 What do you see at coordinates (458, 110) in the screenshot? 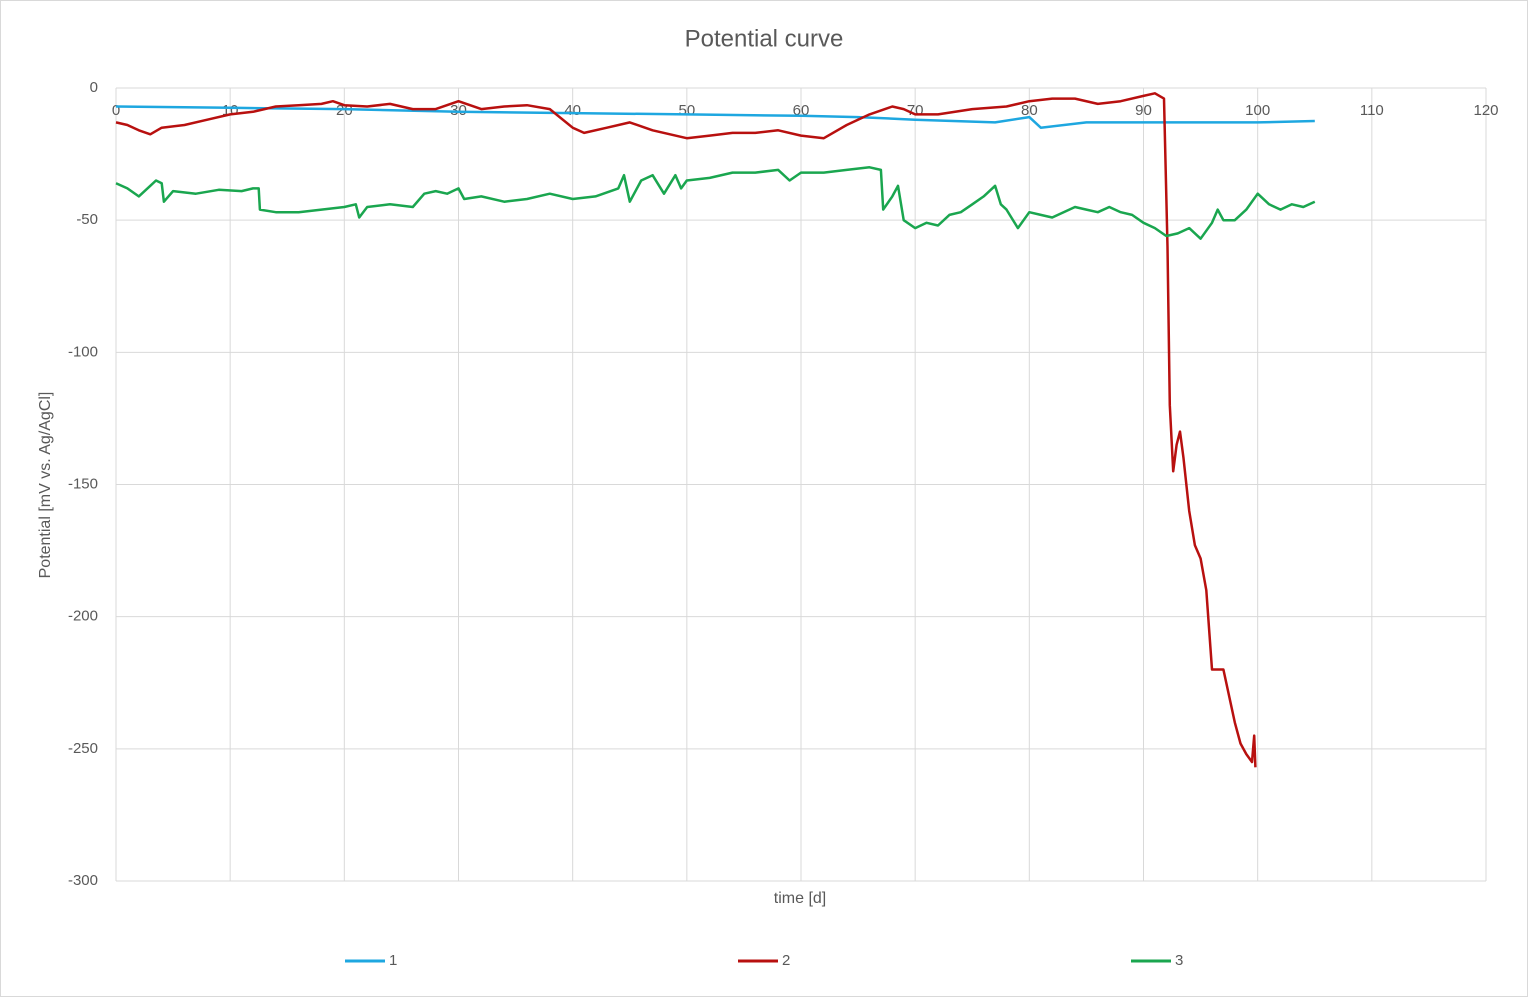
I see `x-tick-label: 30` at bounding box center [458, 110].